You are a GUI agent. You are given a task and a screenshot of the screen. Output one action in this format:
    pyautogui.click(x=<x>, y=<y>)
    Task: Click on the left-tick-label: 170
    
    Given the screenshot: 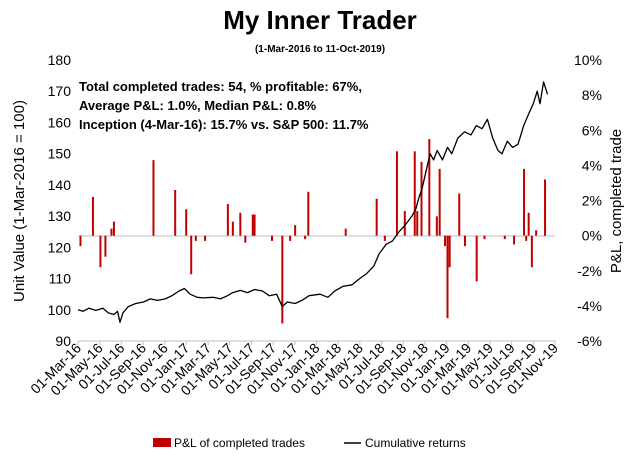 What is the action you would take?
    pyautogui.click(x=60, y=91)
    